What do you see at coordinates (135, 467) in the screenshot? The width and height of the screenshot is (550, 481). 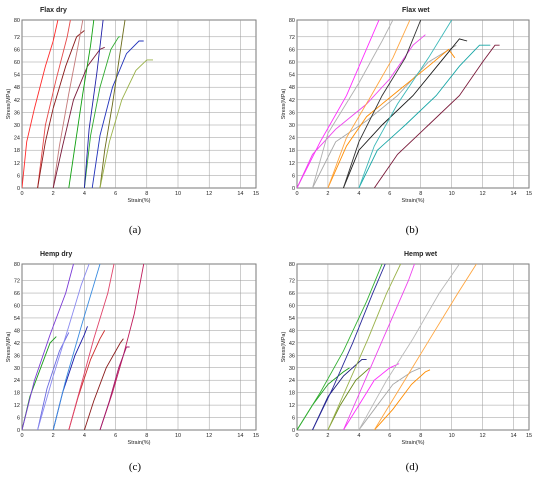 I see `panel-caption: (c)` at bounding box center [135, 467].